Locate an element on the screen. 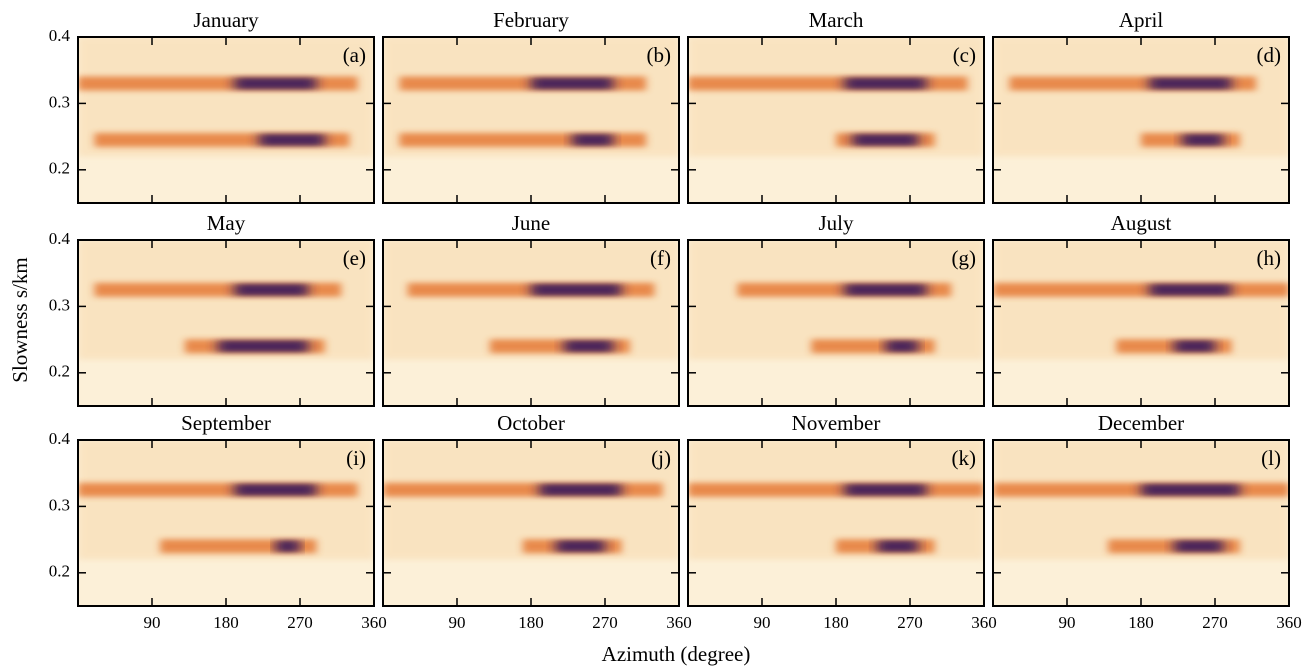  panel: August (h) is located at coordinates (1141, 309).